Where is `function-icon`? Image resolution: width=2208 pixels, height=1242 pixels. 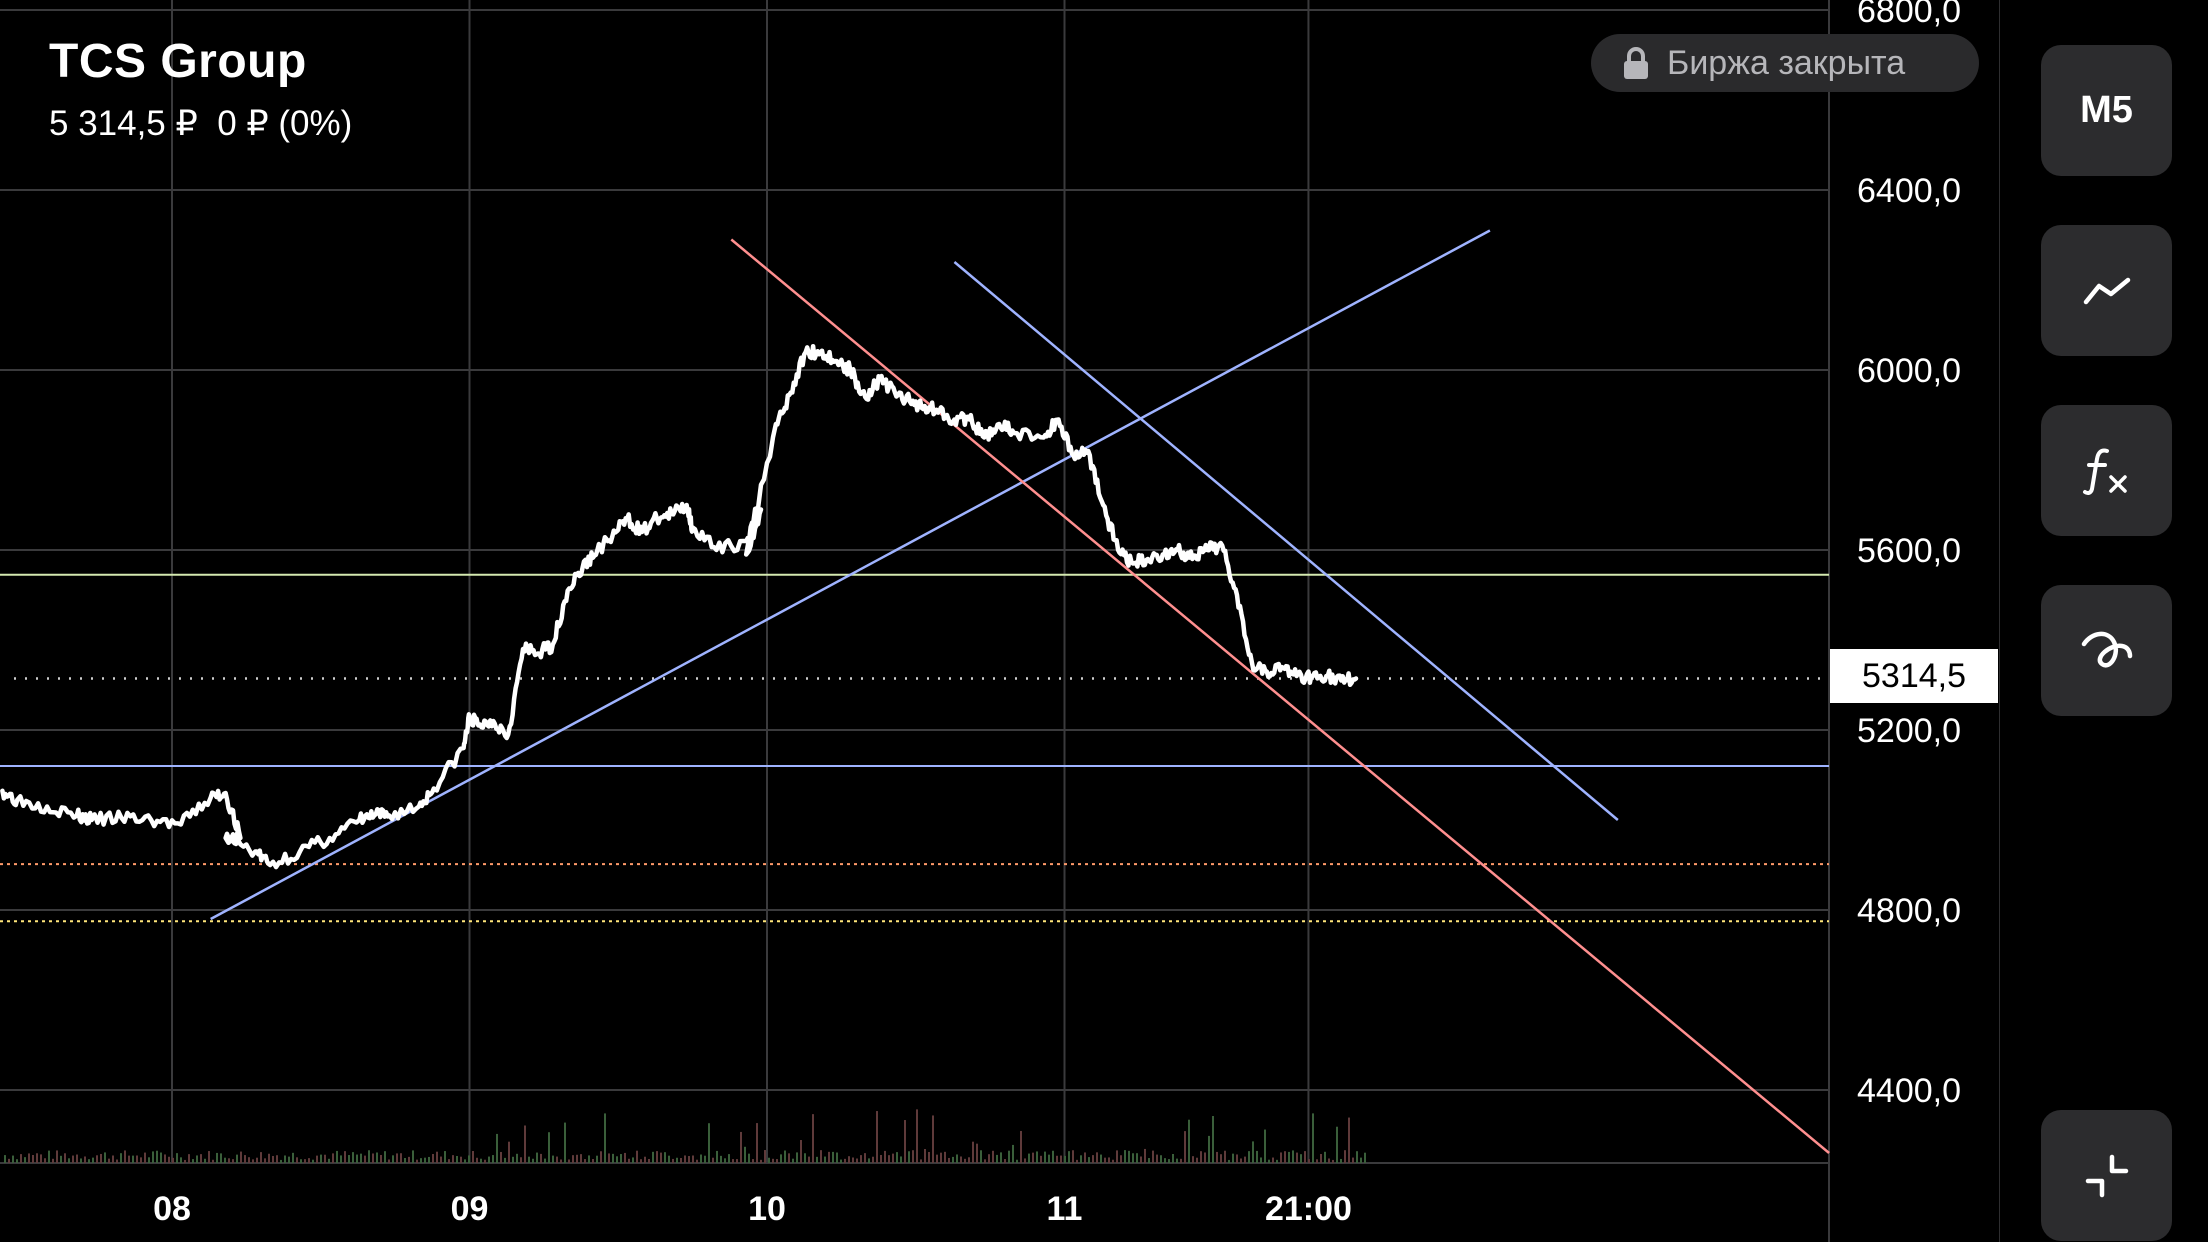
function-icon is located at coordinates (2104, 471).